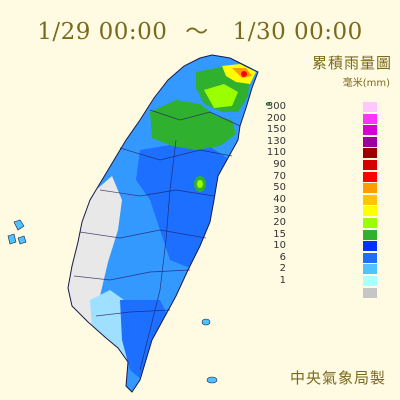 Image resolution: width=400 pixels, height=400 pixels. Describe the element at coordinates (276, 106) in the screenshot. I see `legend-label: 300` at that location.